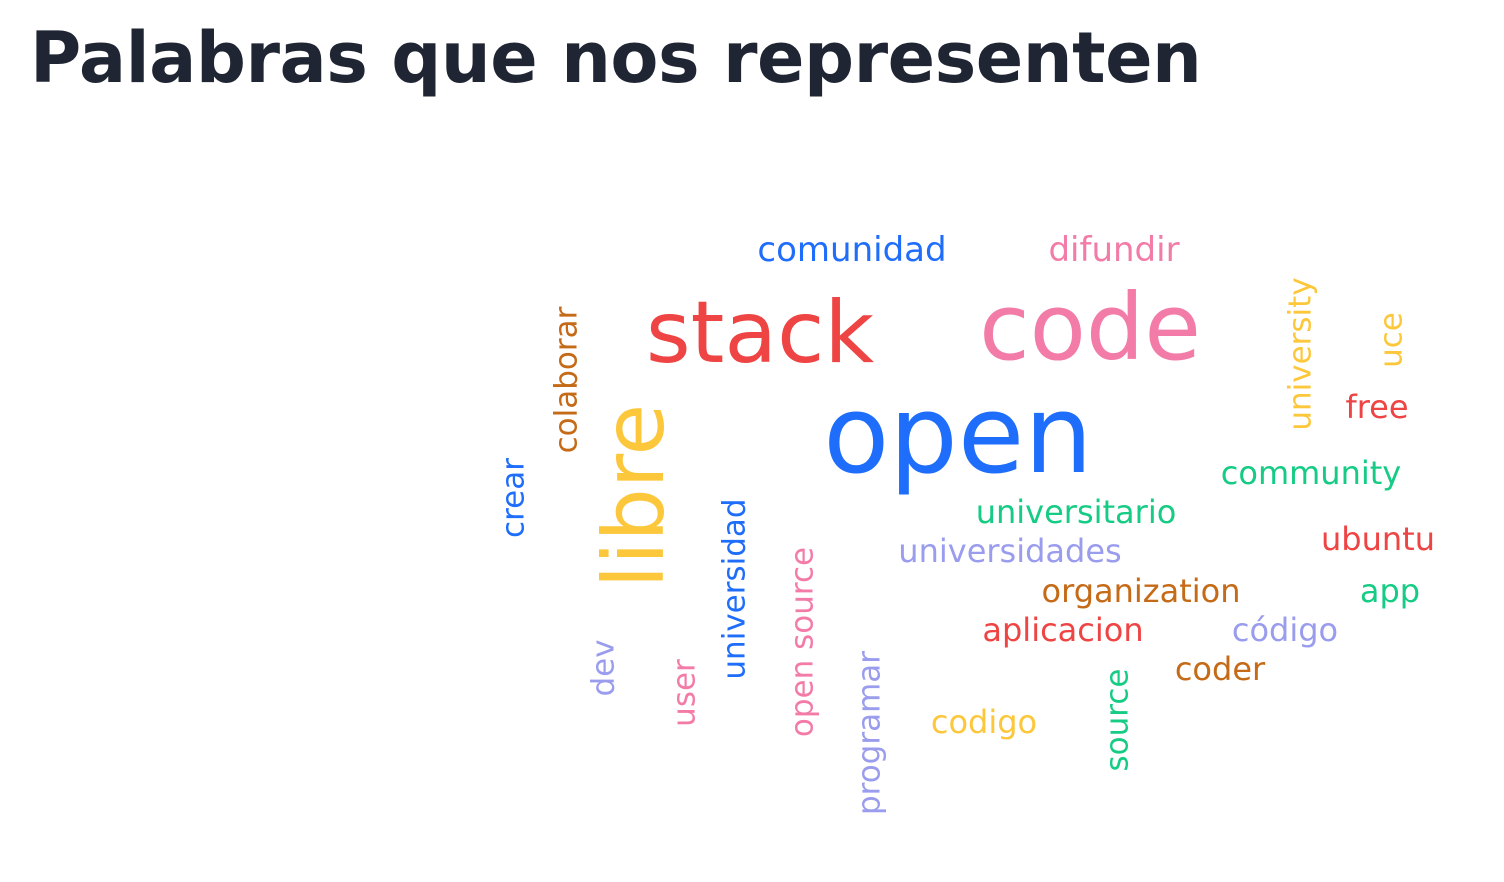 This screenshot has height=882, width=1504. I want to click on word-crear: crear, so click(513, 498).